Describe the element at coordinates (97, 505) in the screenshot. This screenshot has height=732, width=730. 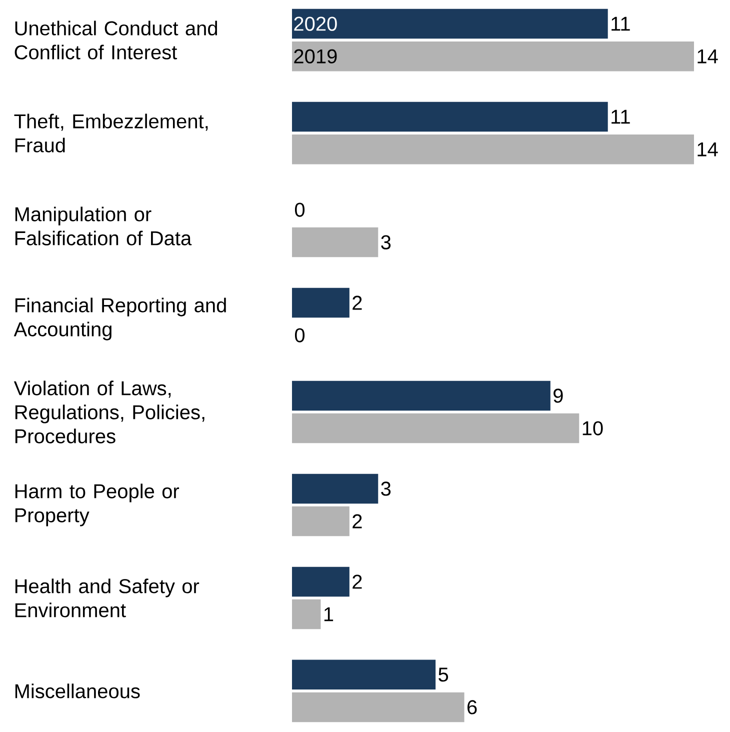
I see `y-tick-label: Harm to People or Property` at that location.